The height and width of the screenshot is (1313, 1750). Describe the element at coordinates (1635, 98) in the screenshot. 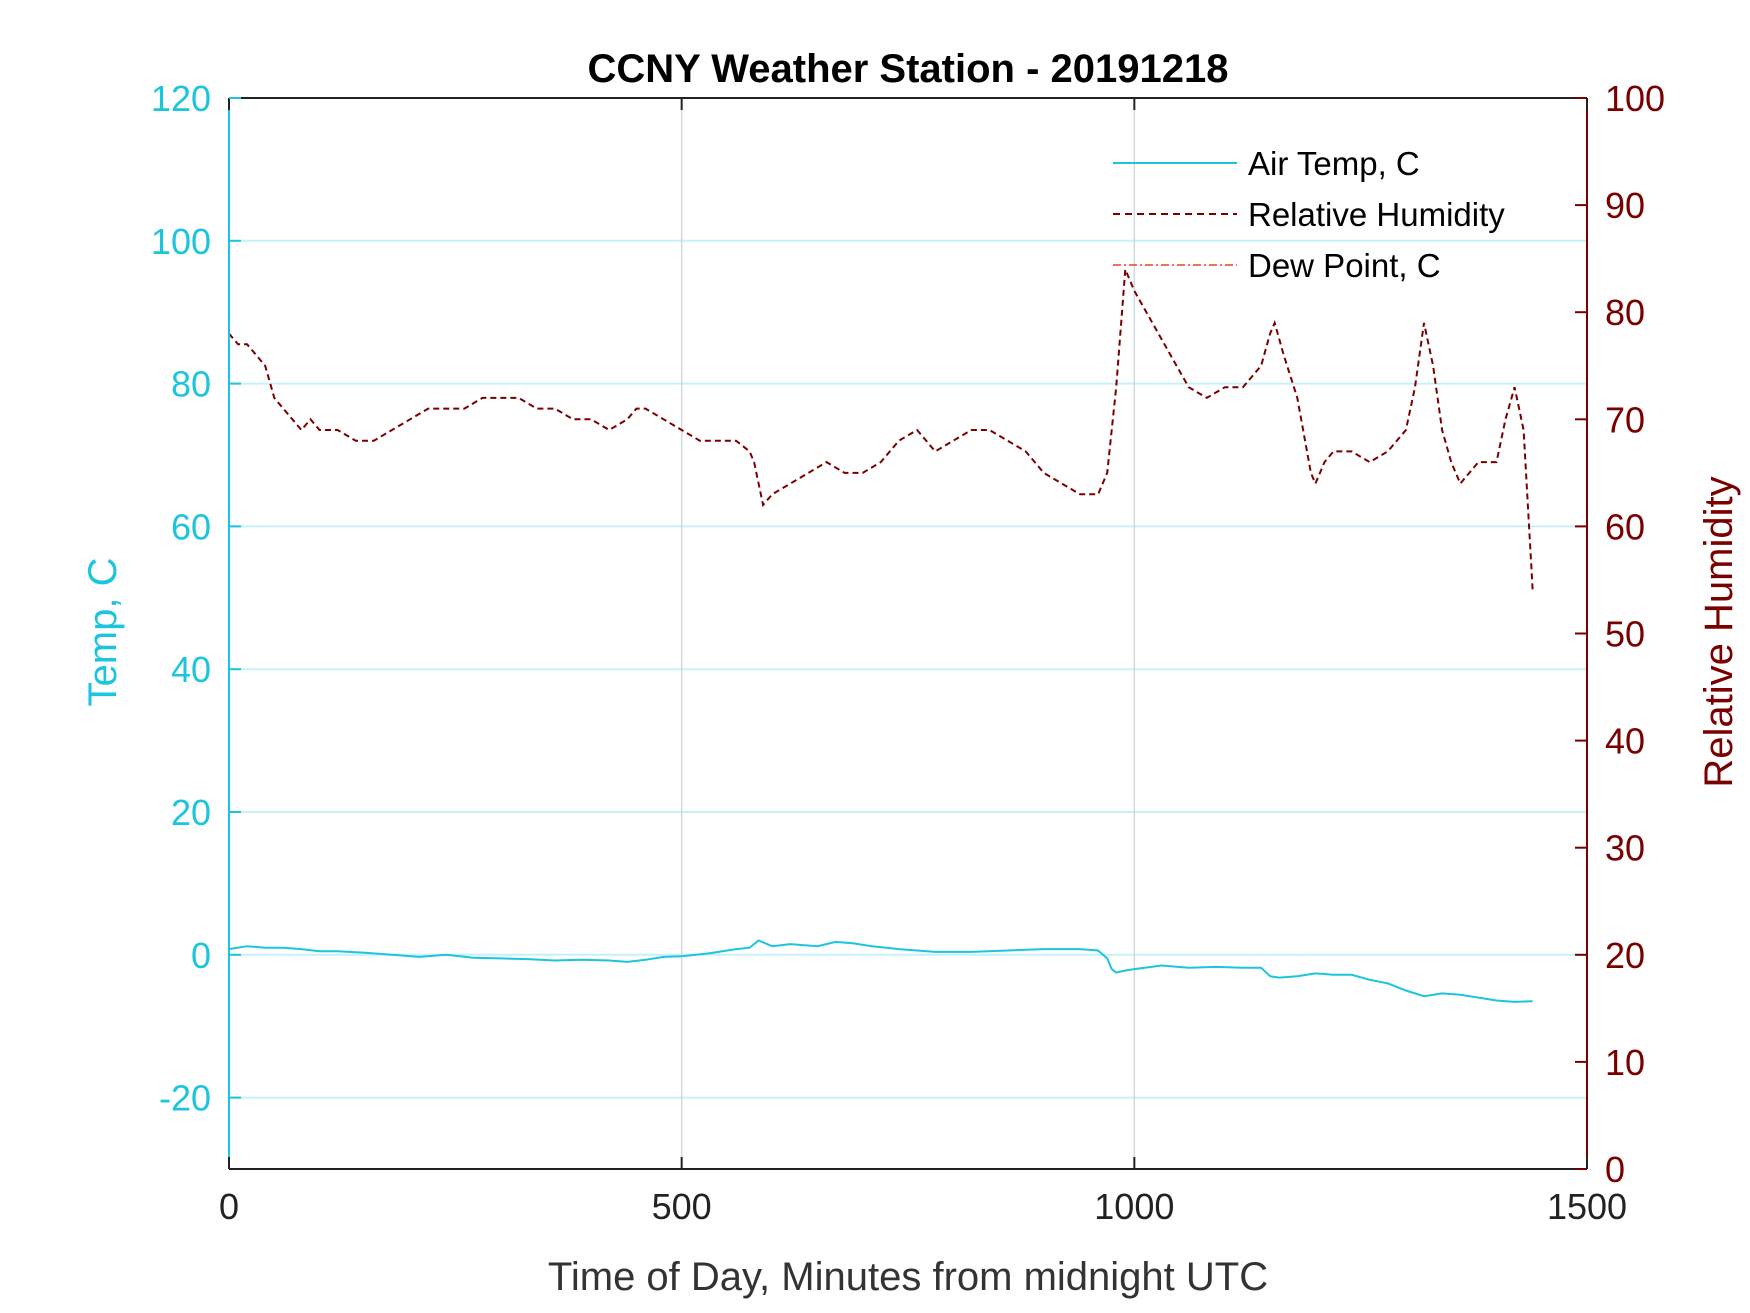

I see `y-right-tick-label: 100` at that location.